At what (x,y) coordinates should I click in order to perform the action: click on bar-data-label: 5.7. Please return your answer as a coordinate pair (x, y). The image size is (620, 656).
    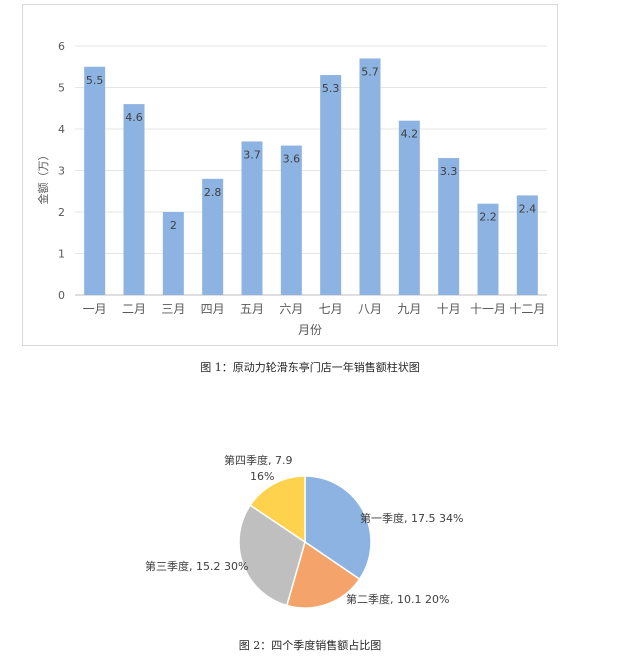
    Looking at the image, I should click on (370, 71).